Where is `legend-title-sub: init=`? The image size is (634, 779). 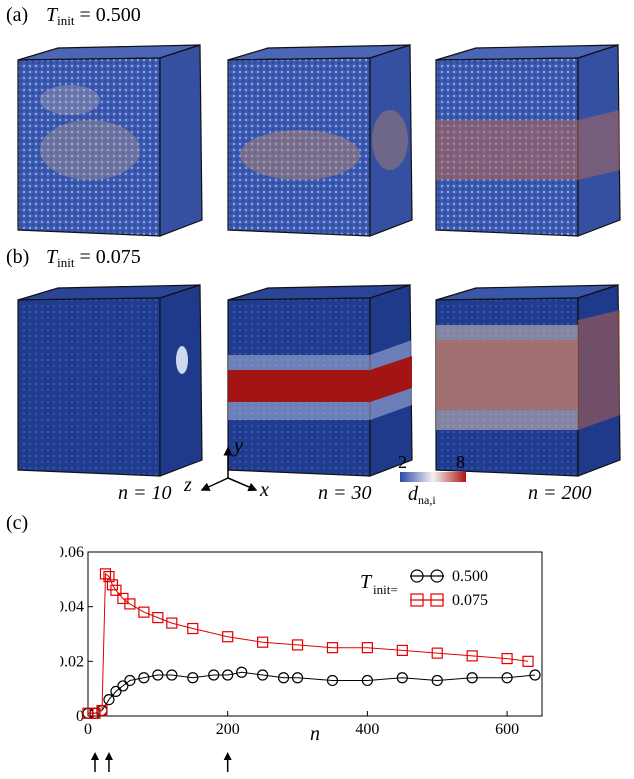 legend-title-sub: init= is located at coordinates (385, 589).